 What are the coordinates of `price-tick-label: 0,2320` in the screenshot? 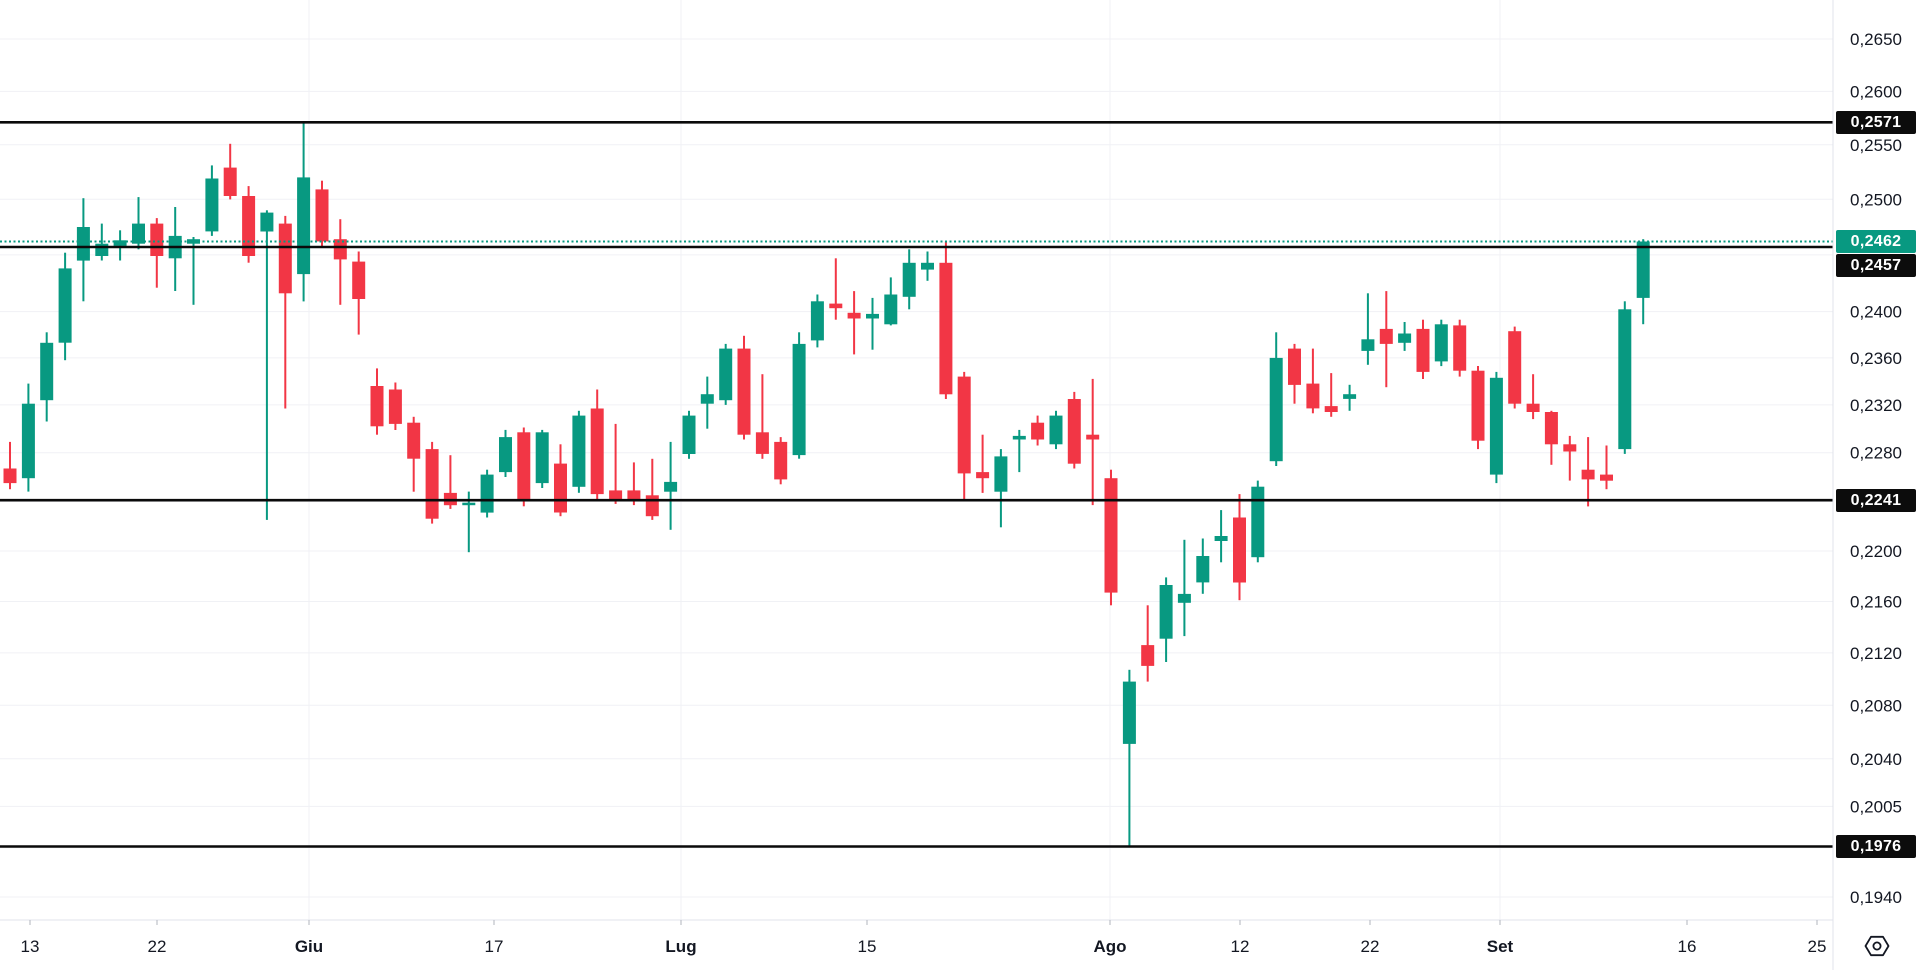 It's located at (1876, 405).